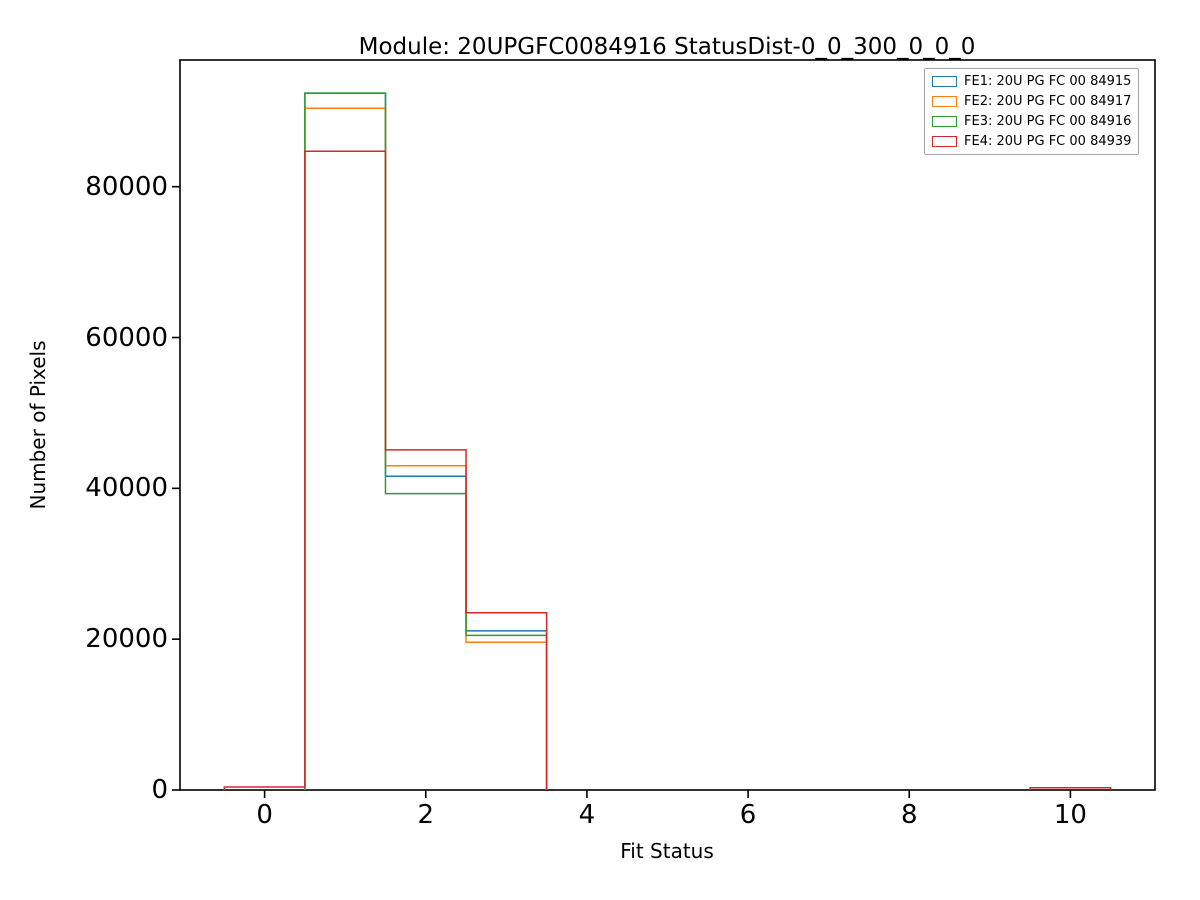  I want to click on y-tick-label-0: 0, so click(159, 790).